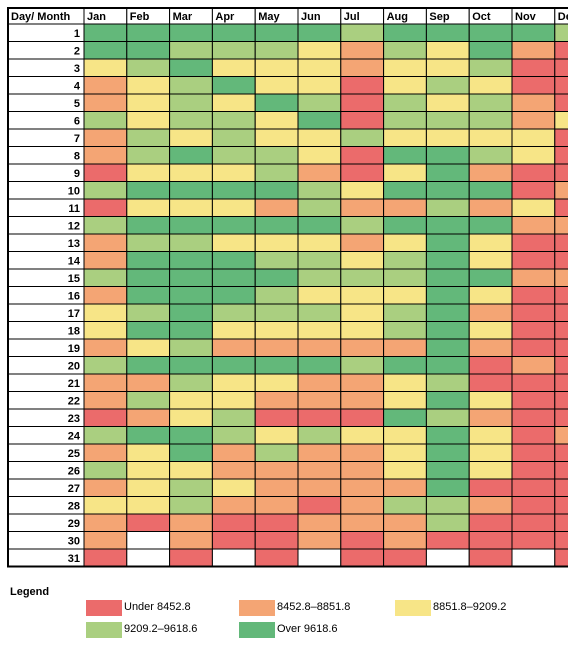  Describe the element at coordinates (74, 227) in the screenshot. I see `row-label: 12` at that location.